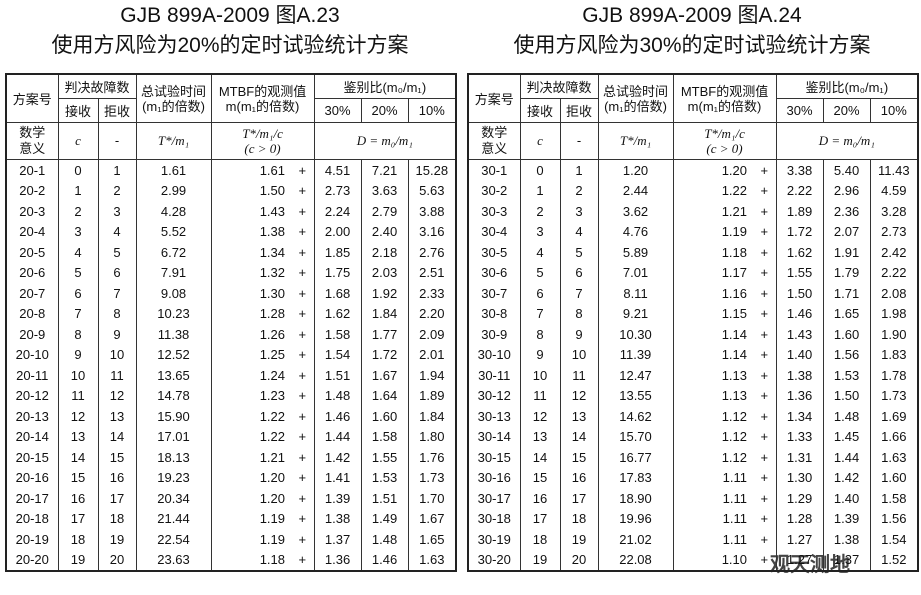 The width and height of the screenshot is (921, 595). Describe the element at coordinates (635, 560) in the screenshot. I see `data-cell: 22.08` at that location.